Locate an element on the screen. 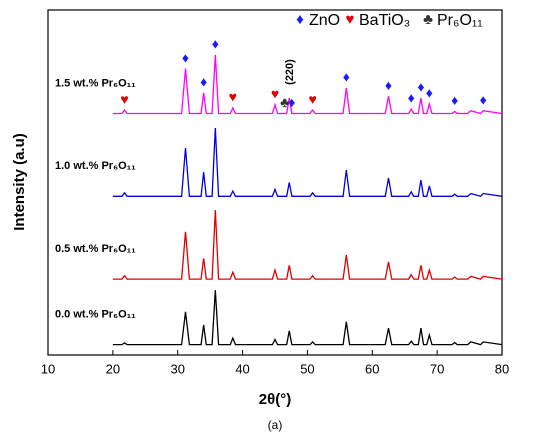 The height and width of the screenshot is (442, 550). series-label: 1.5 wt.% Pr₆O₁₁ is located at coordinates (95, 83).